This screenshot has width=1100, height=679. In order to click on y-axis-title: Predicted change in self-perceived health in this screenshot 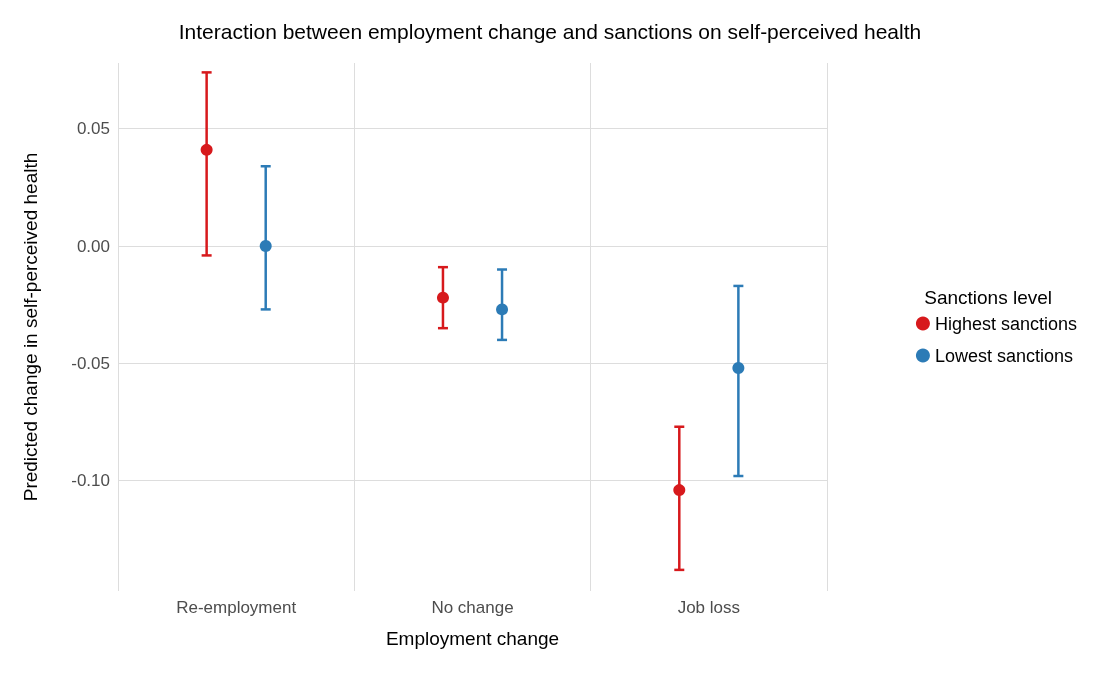, I will do `click(30, 327)`.